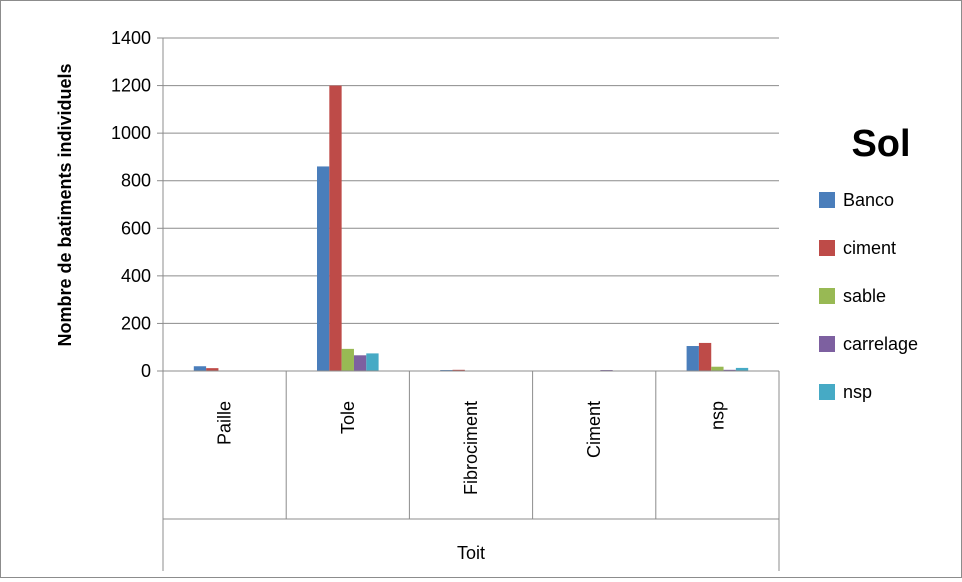 This screenshot has width=962, height=582. Describe the element at coordinates (131, 133) in the screenshot. I see `y-tick-label: 1000` at that location.